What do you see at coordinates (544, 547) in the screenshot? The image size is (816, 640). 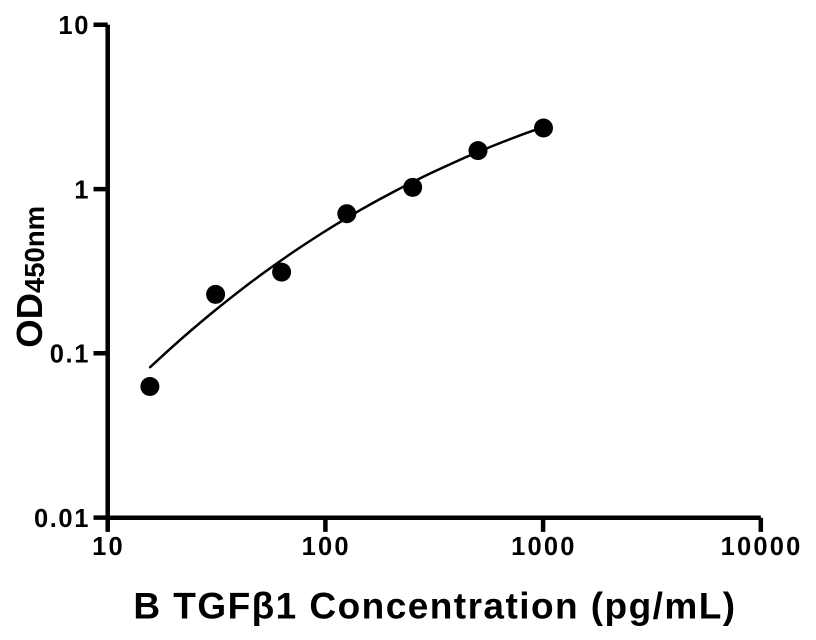 I see `svg-text: 1000` at bounding box center [544, 547].